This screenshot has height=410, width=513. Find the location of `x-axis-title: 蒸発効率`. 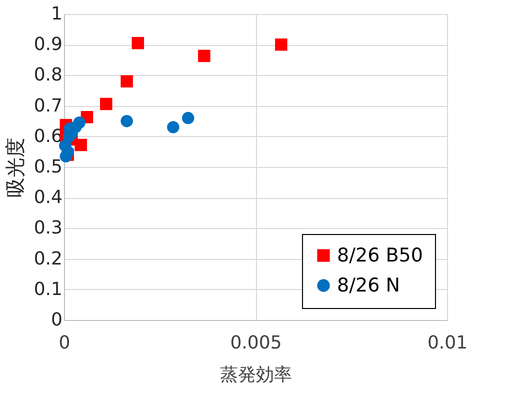

x-axis-title: 蒸発効率 is located at coordinates (256, 375).